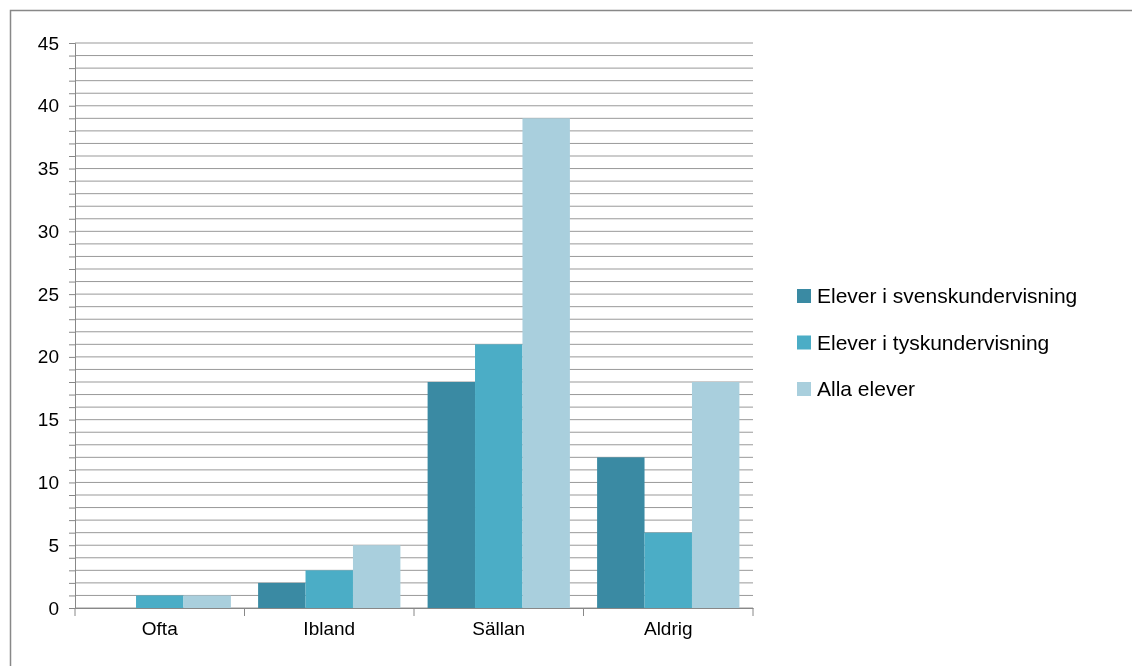 The height and width of the screenshot is (666, 1132). What do you see at coordinates (53, 545) in the screenshot?
I see `y-tick-label: 5` at bounding box center [53, 545].